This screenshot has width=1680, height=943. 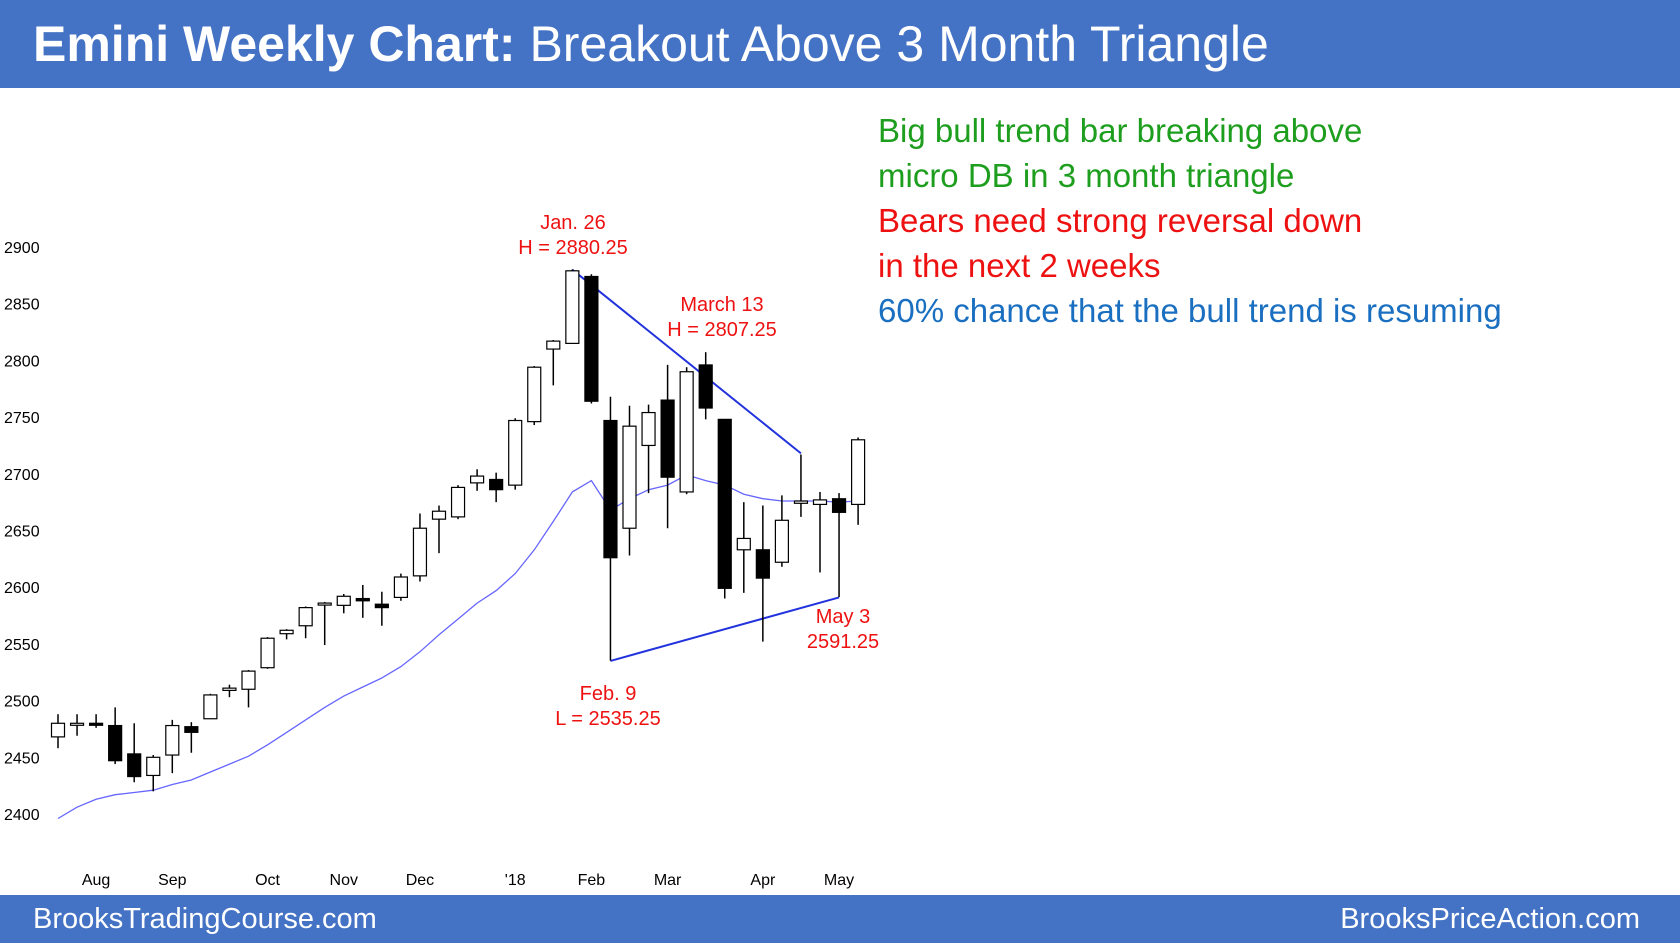 What do you see at coordinates (573, 236) in the screenshot?
I see `jan26-label: Jan. 26 H = 2880.25` at bounding box center [573, 236].